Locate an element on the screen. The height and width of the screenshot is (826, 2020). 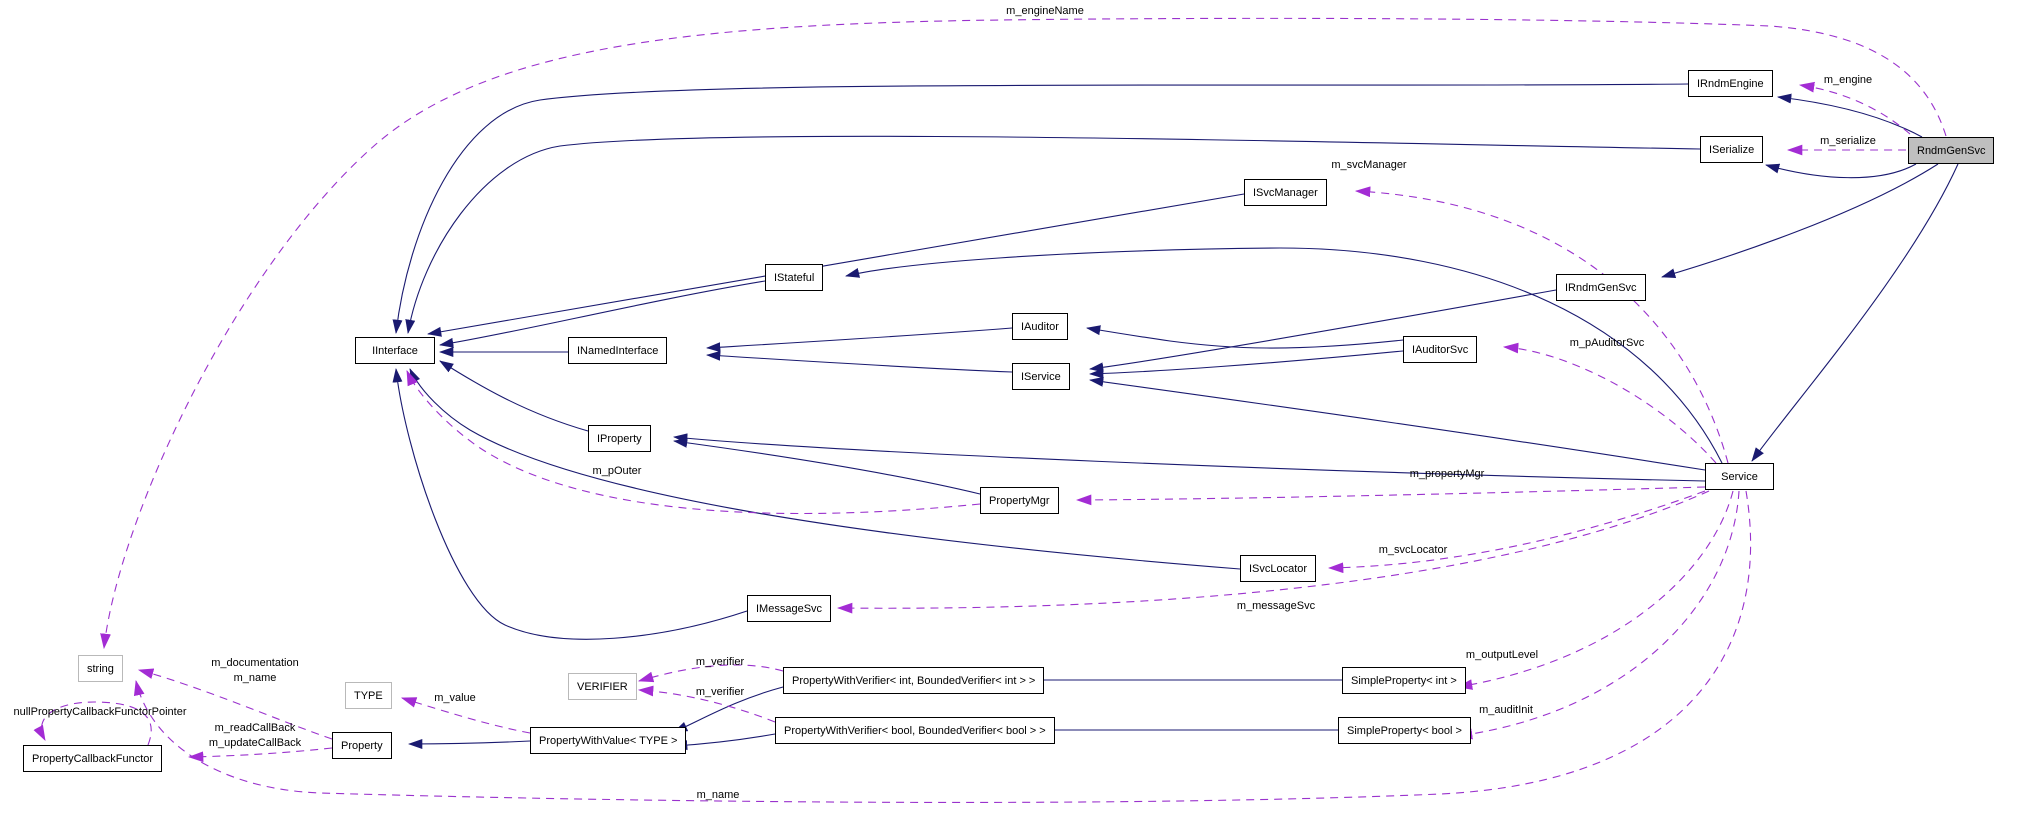
edge-service-to-iproperty is located at coordinates (1189, 457).